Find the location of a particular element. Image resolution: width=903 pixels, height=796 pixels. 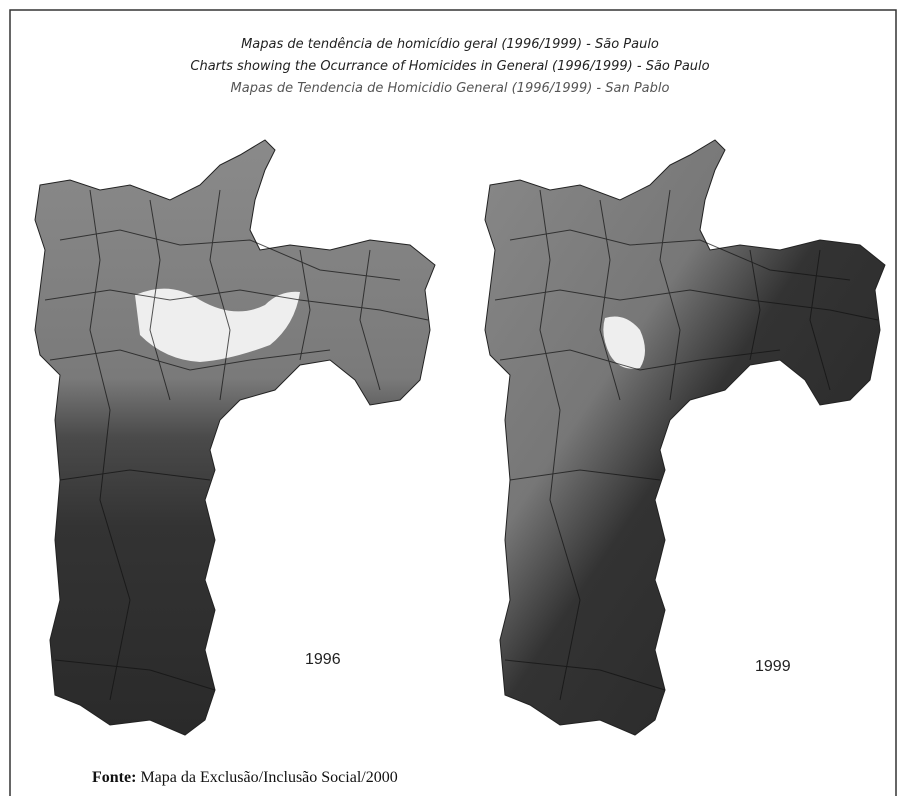

source-text: Mapa da Exclusão/Inclusão Social/2000 is located at coordinates (268, 777).